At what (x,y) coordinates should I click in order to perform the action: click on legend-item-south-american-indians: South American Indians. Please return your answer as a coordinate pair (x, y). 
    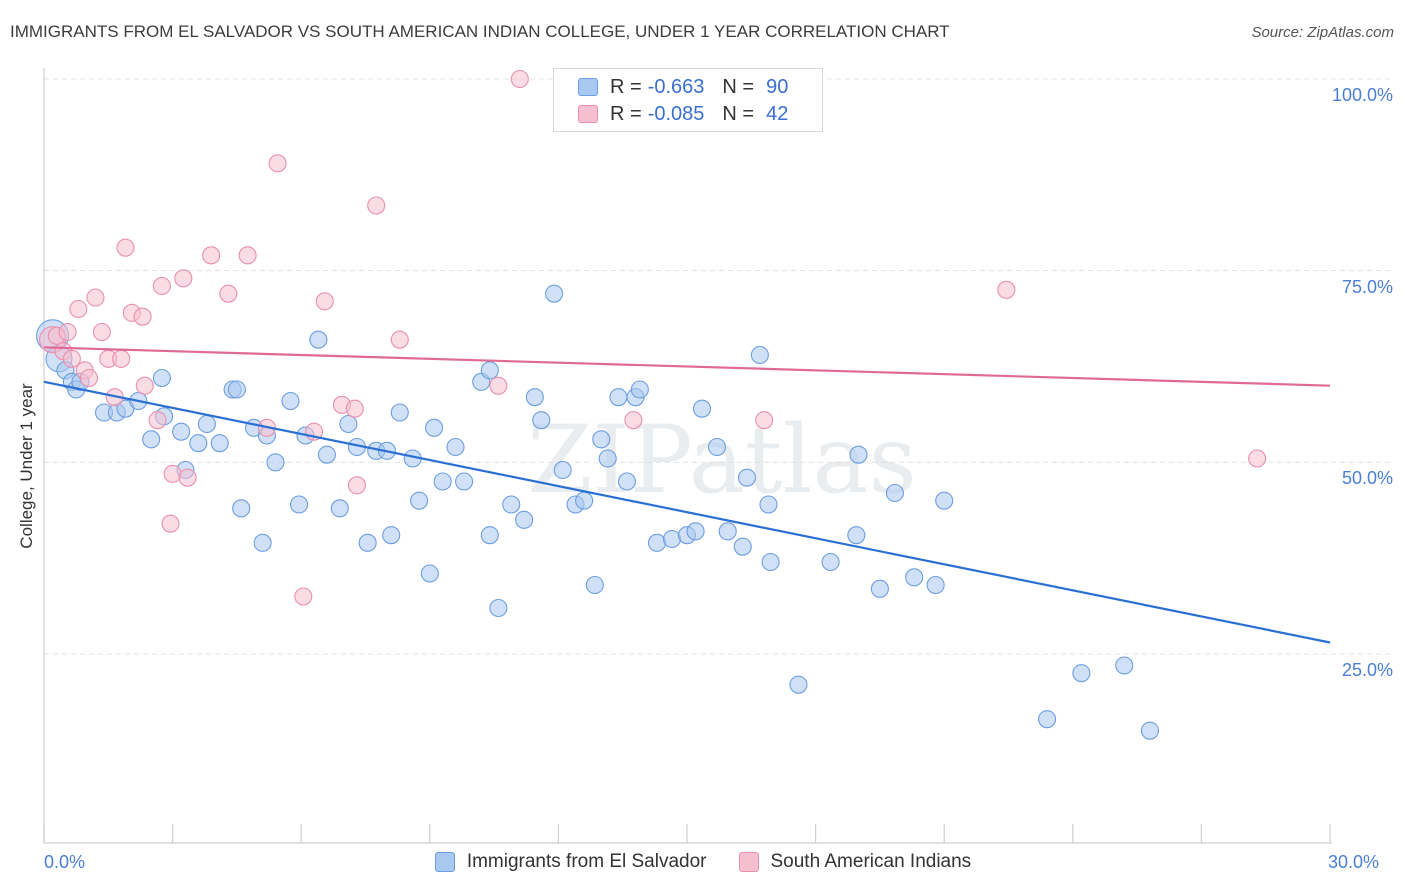
    Looking at the image, I should click on (855, 862).